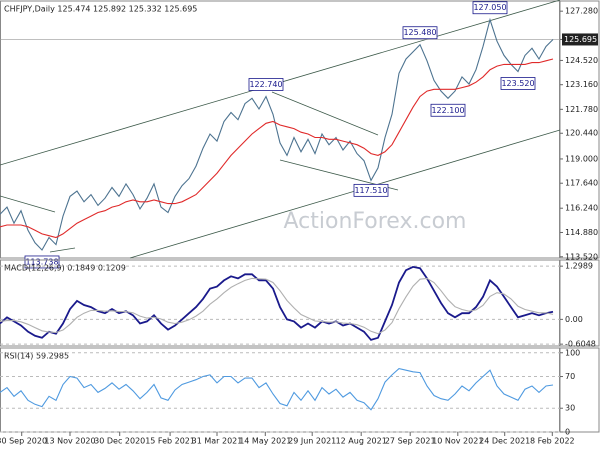 This screenshot has width=600, height=450. I want to click on x-tick-label: 24 Dec 2021, so click(504, 441).